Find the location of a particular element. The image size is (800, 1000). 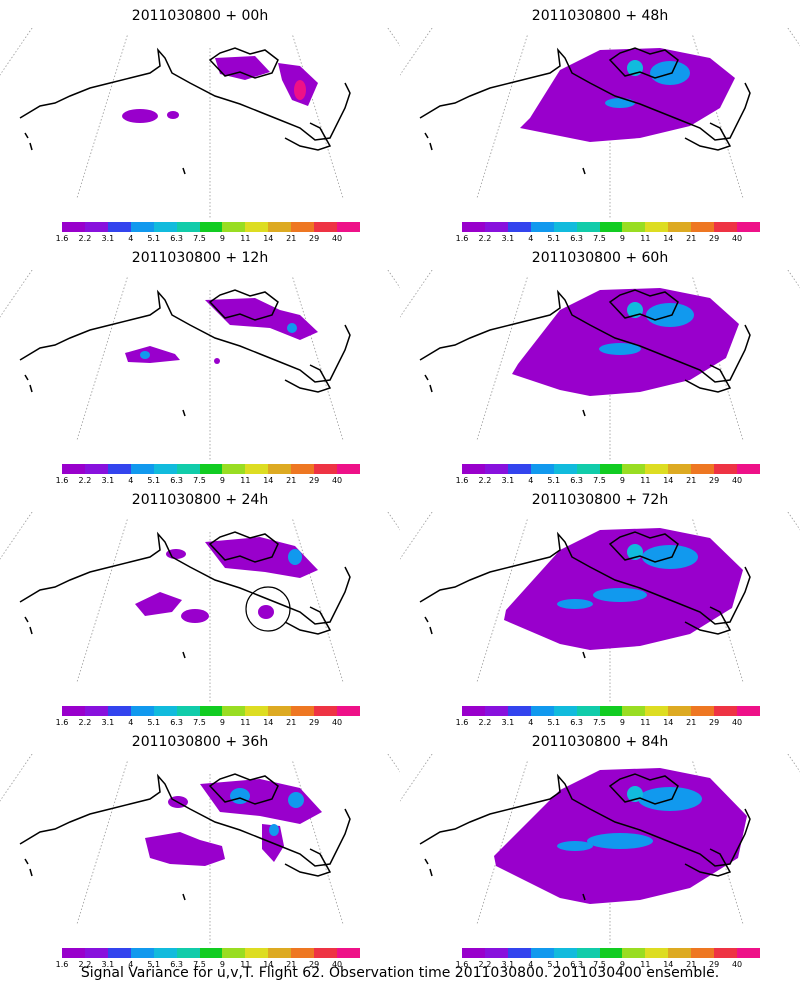

variance-field is located at coordinates (620, 836).